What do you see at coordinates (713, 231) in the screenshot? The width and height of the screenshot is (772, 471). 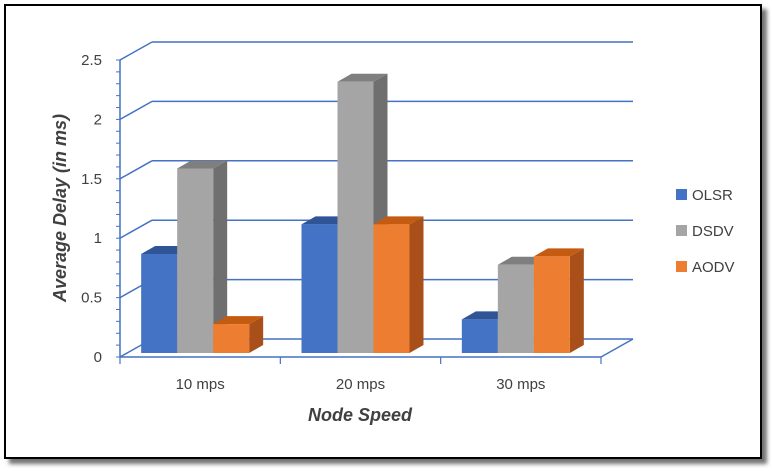 I see `legend-label: DSDV` at bounding box center [713, 231].